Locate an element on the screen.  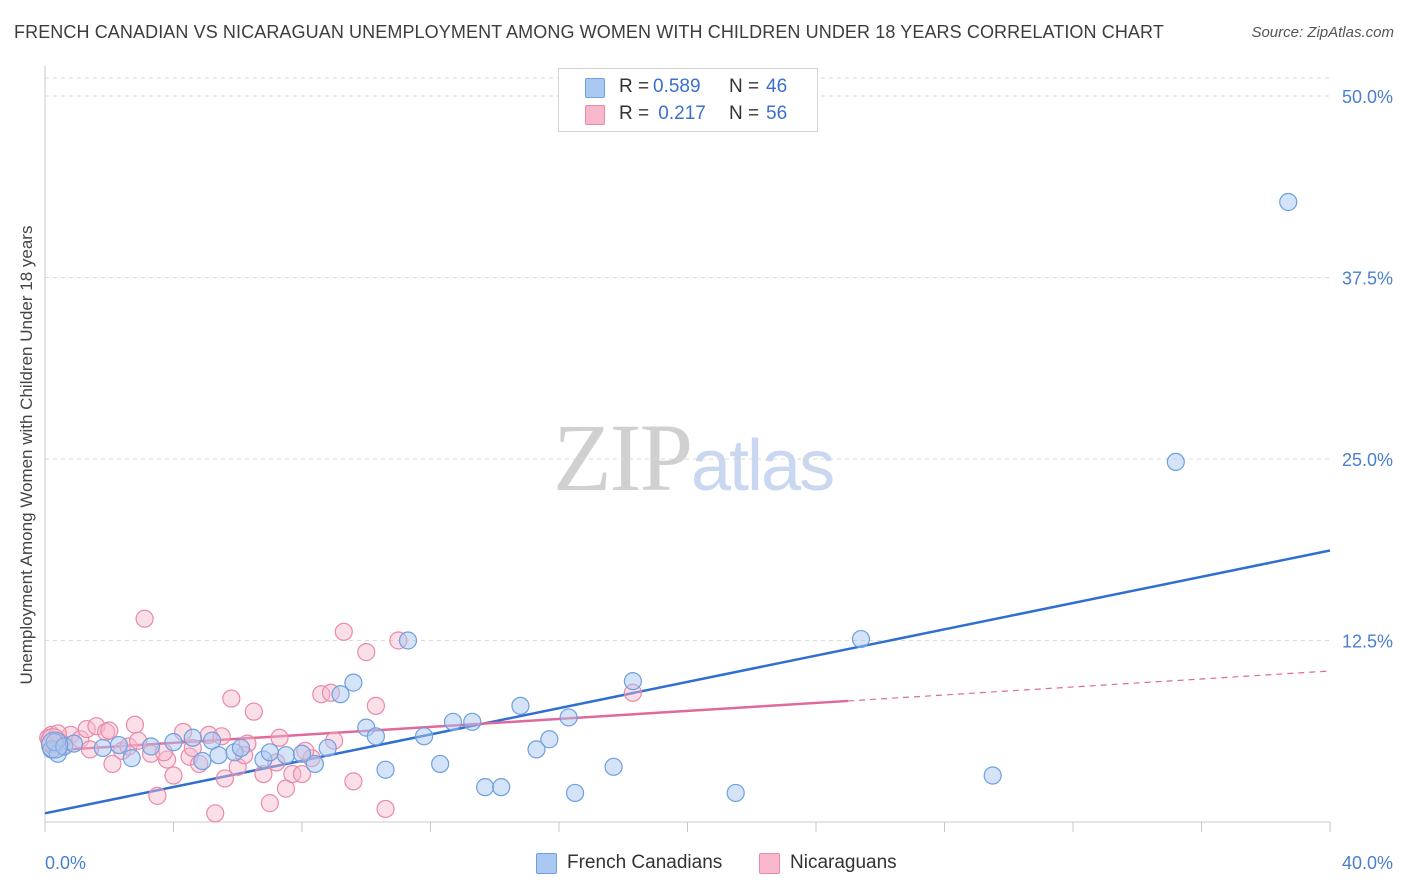
legend-r-value: 0.589 is located at coordinates (677, 86).